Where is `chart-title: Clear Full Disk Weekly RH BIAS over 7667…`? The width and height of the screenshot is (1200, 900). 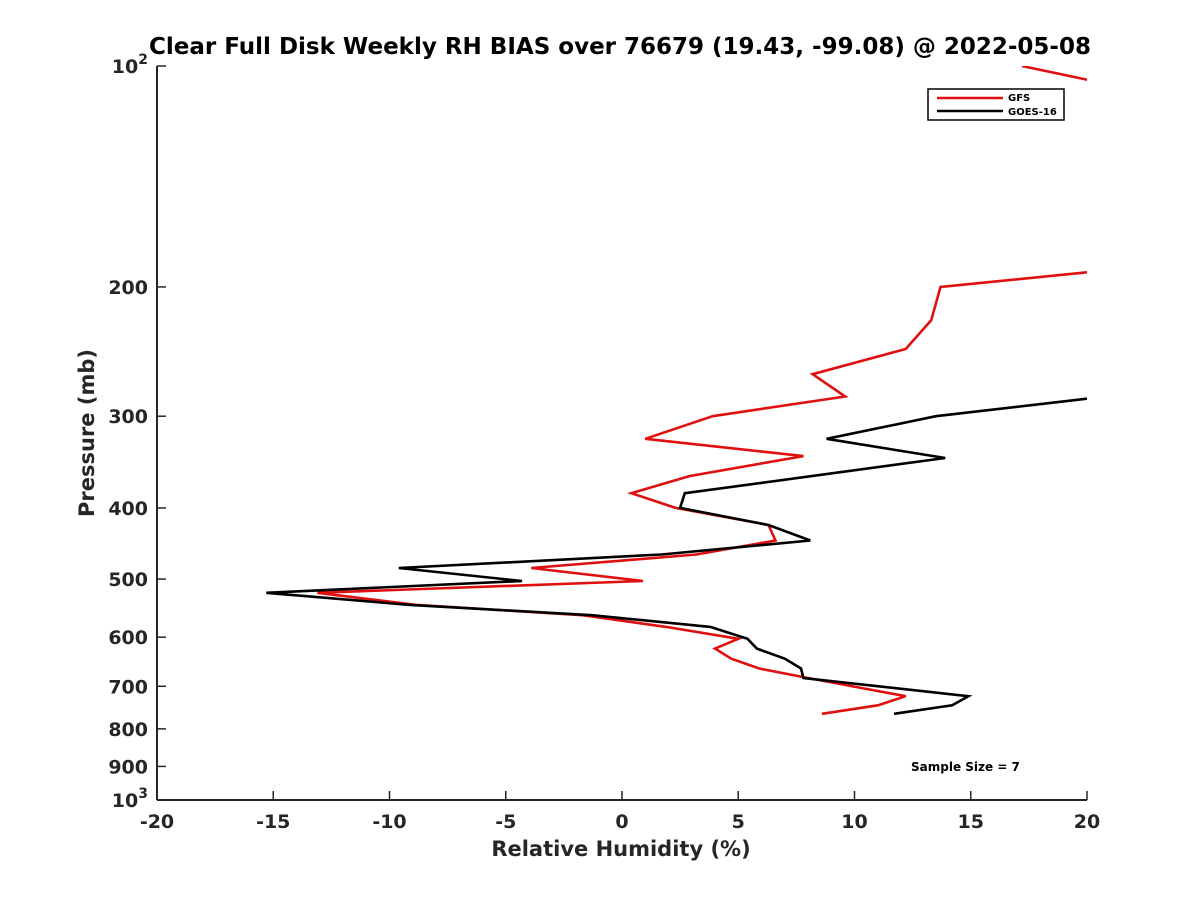
chart-title: Clear Full Disk Weekly RH BIAS over 7667… is located at coordinates (620, 47).